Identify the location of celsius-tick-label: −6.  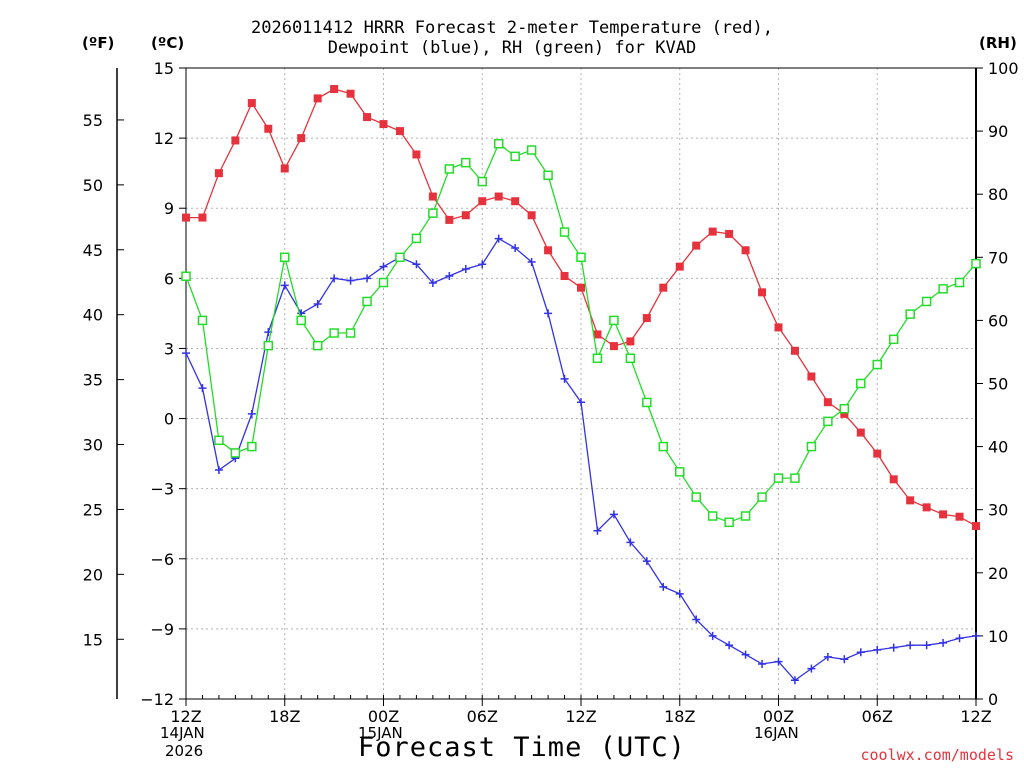
(162, 559).